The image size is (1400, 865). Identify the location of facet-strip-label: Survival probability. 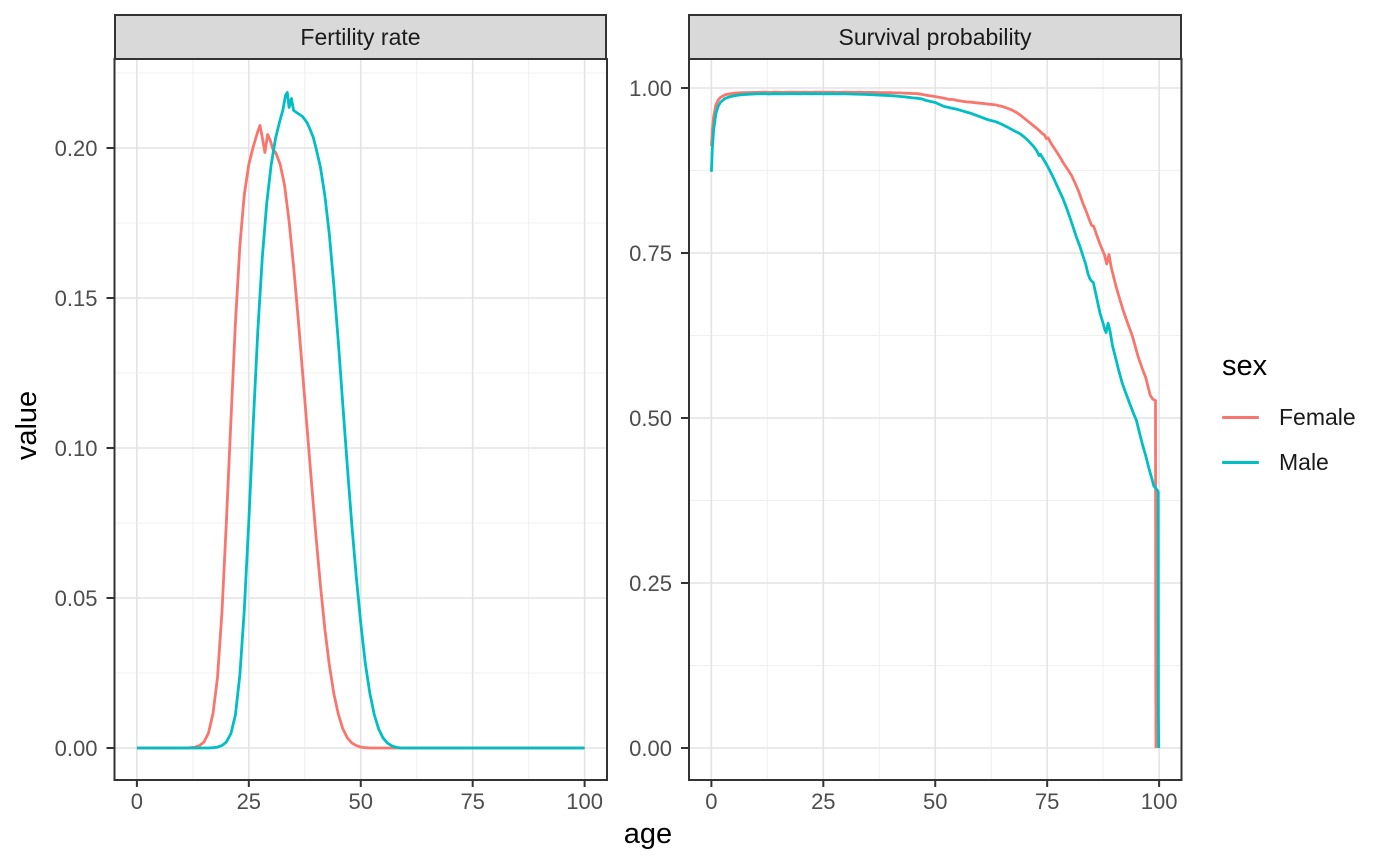
(935, 36).